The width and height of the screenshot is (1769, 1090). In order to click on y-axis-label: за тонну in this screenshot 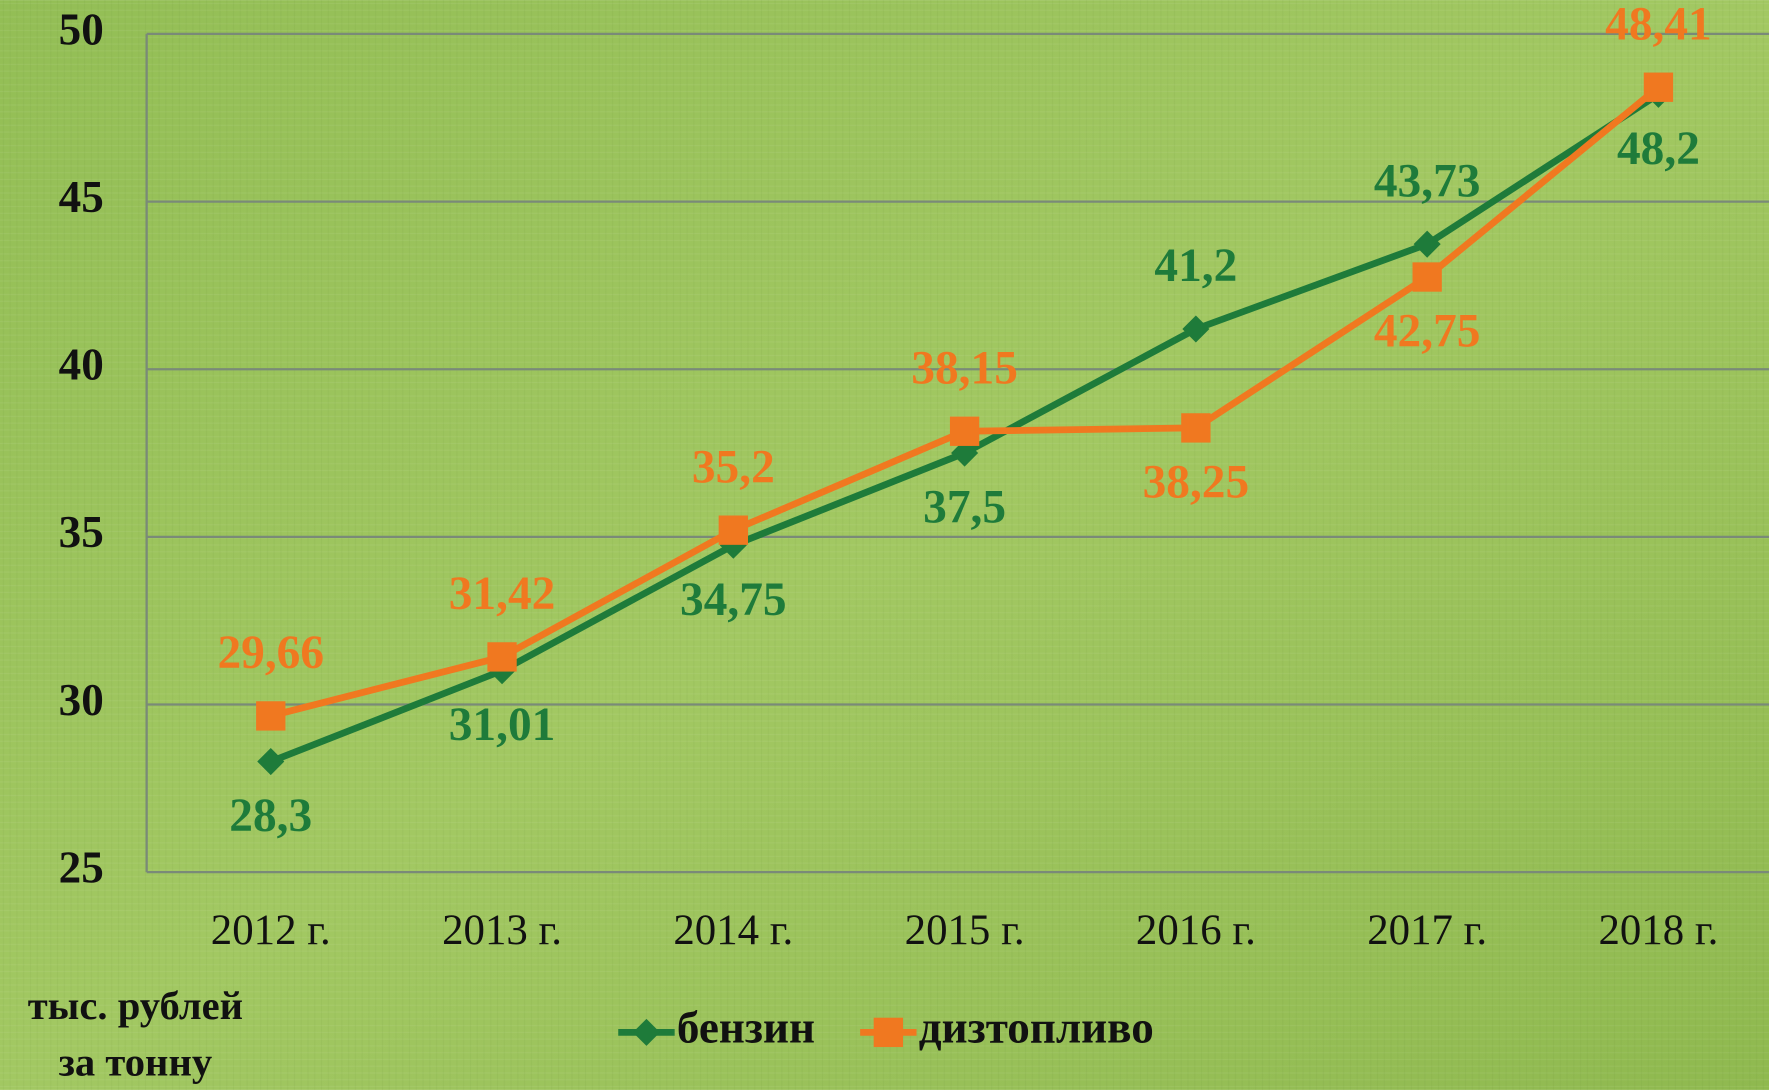, I will do `click(136, 1062)`.